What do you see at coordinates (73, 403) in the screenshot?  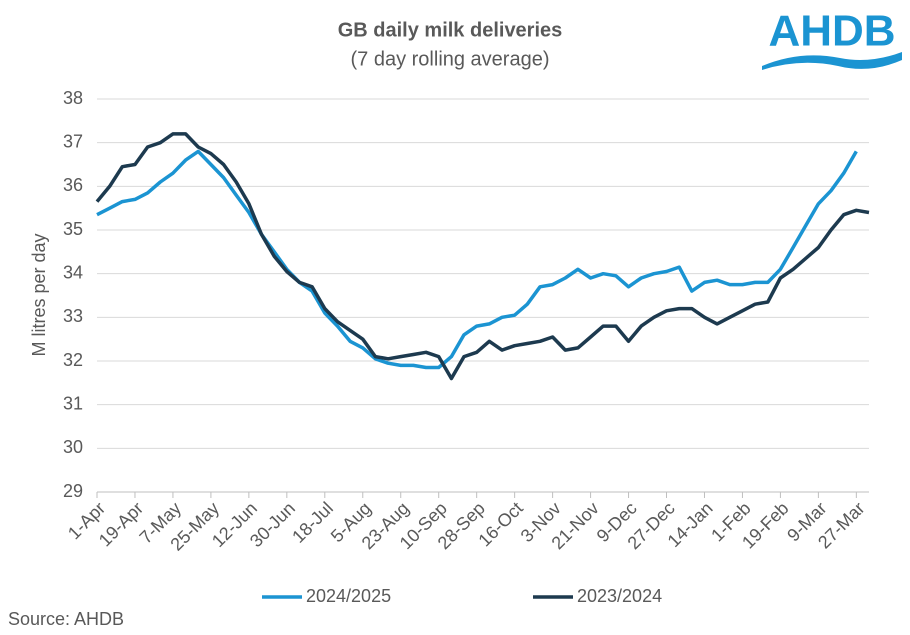 I see `y-tick-label: 31` at bounding box center [73, 403].